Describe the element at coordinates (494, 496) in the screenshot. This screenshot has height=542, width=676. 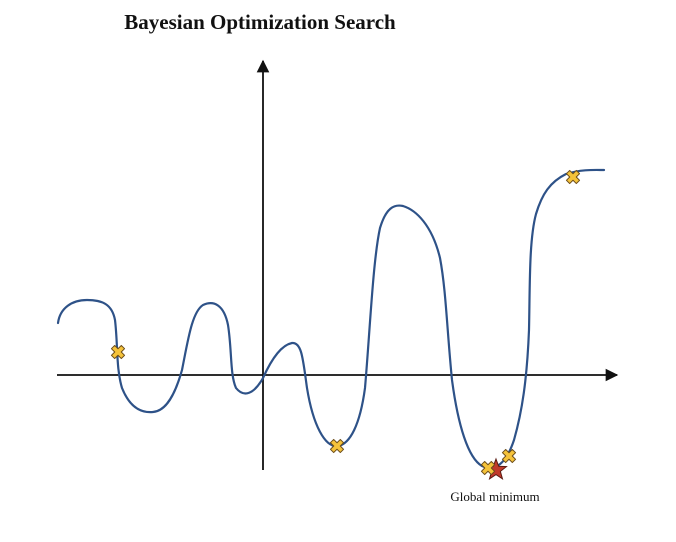
I see `global-minimum-label: Global minimum` at that location.